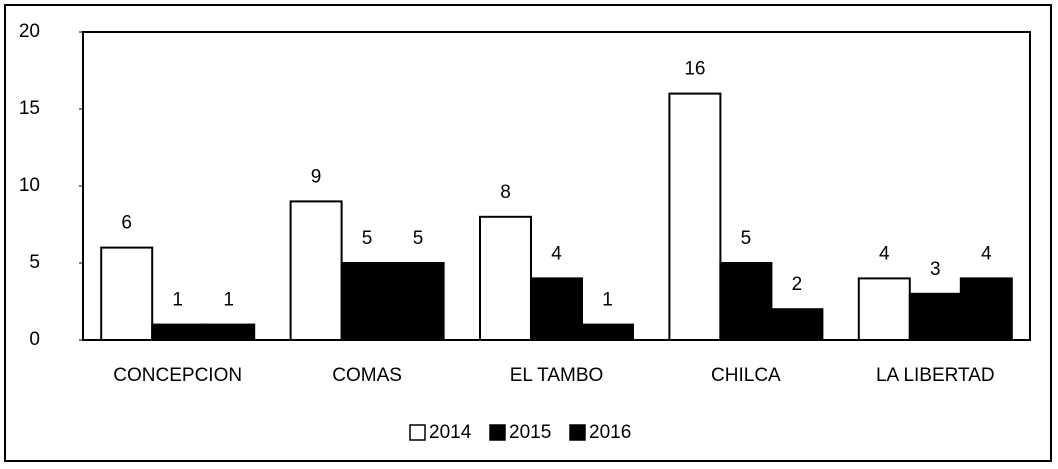 The height and width of the screenshot is (469, 1058). Describe the element at coordinates (29, 108) in the screenshot. I see `y-tick-label: 15` at that location.